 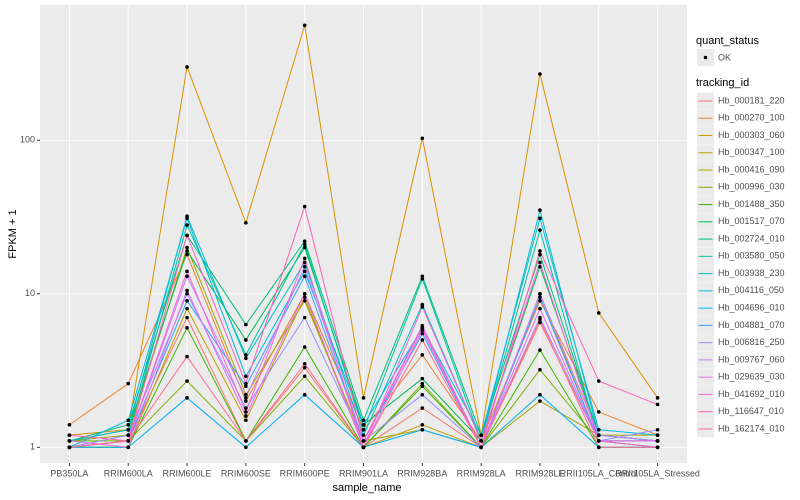 What do you see at coordinates (751, 273) in the screenshot?
I see `legend-label: Hb_003938_230` at bounding box center [751, 273].